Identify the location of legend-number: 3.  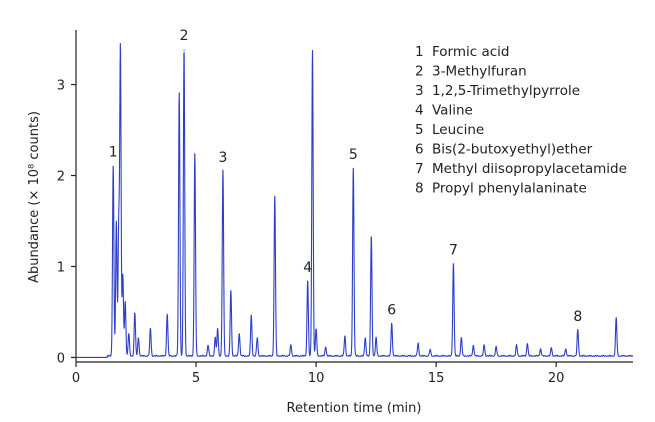
(419, 91).